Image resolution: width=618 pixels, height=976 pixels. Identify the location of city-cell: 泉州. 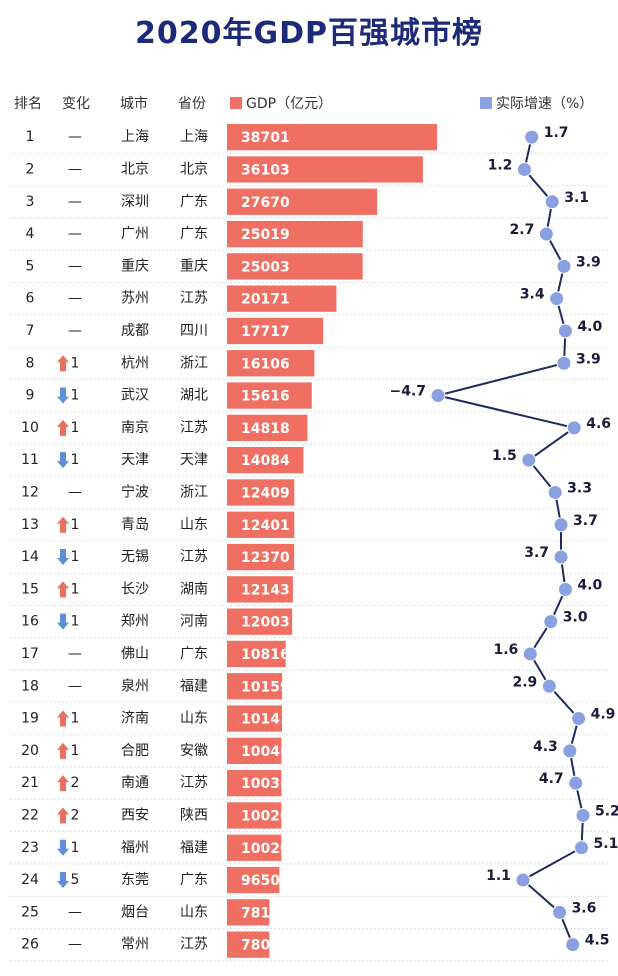
(135, 685).